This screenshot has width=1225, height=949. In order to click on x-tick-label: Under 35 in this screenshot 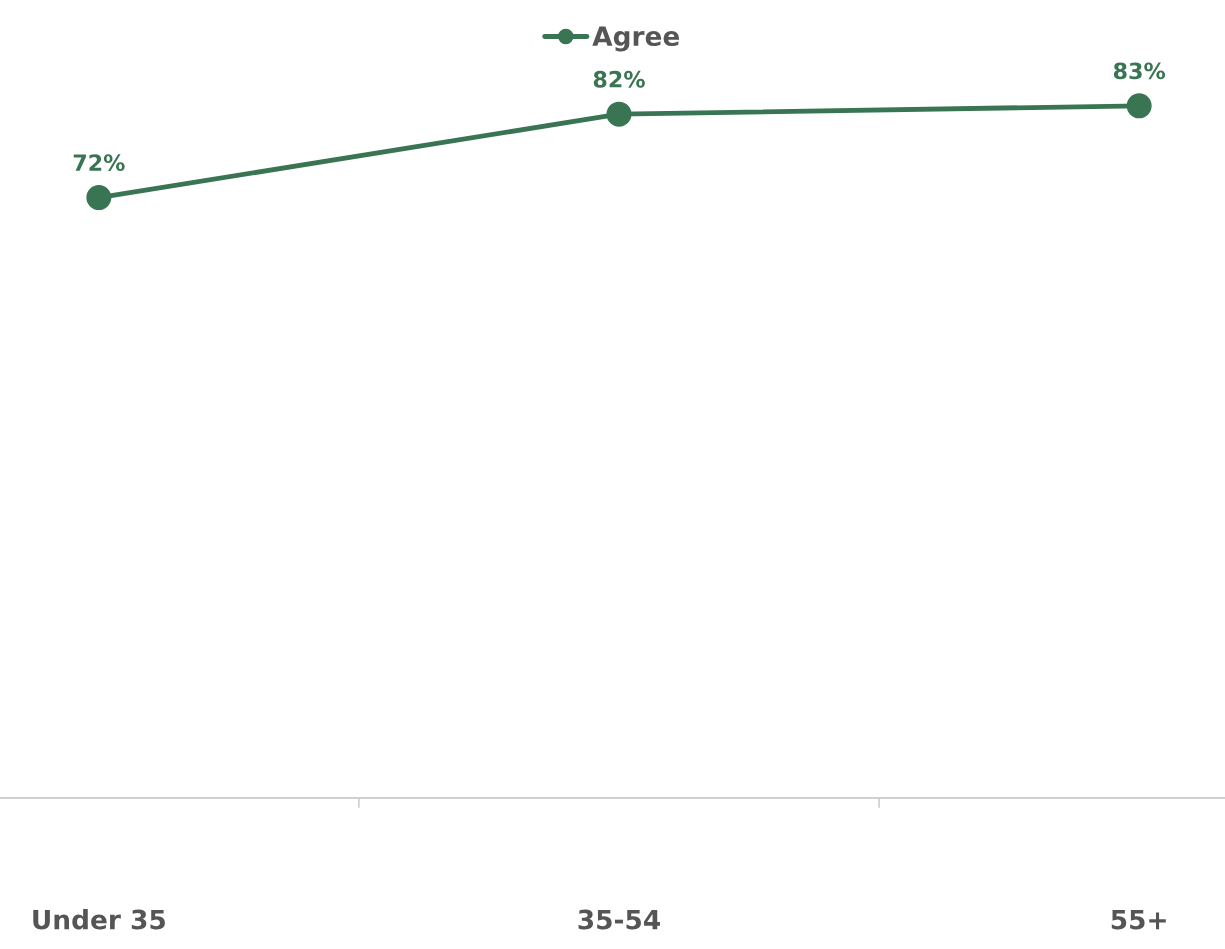, I will do `click(99, 919)`.